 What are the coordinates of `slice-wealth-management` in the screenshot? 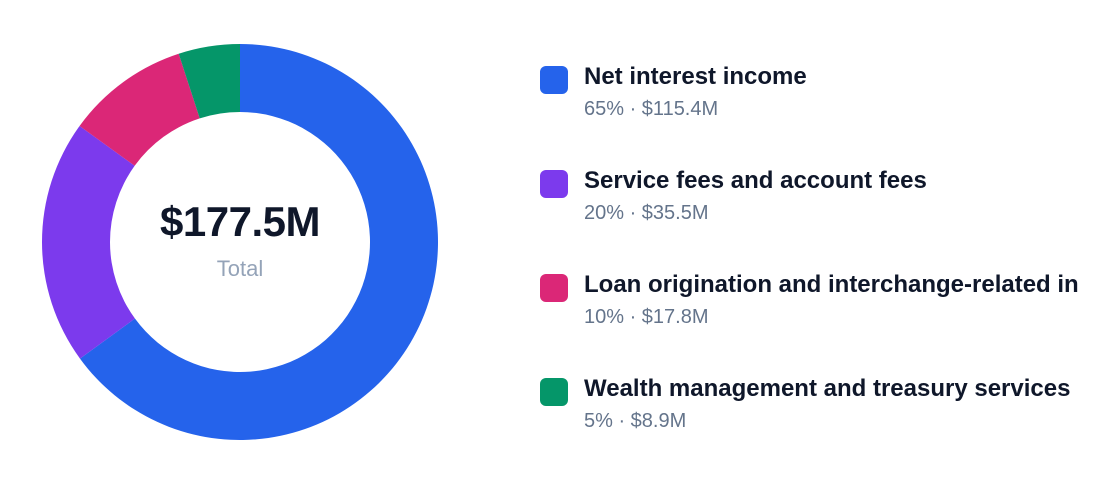 It's located at (209, 81).